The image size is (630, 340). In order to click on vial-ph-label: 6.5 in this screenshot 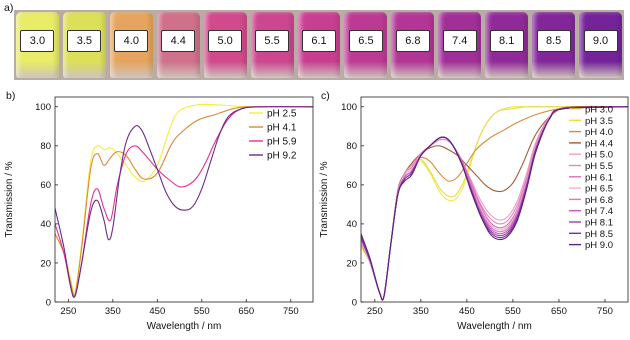, I will do `click(365, 41)`.